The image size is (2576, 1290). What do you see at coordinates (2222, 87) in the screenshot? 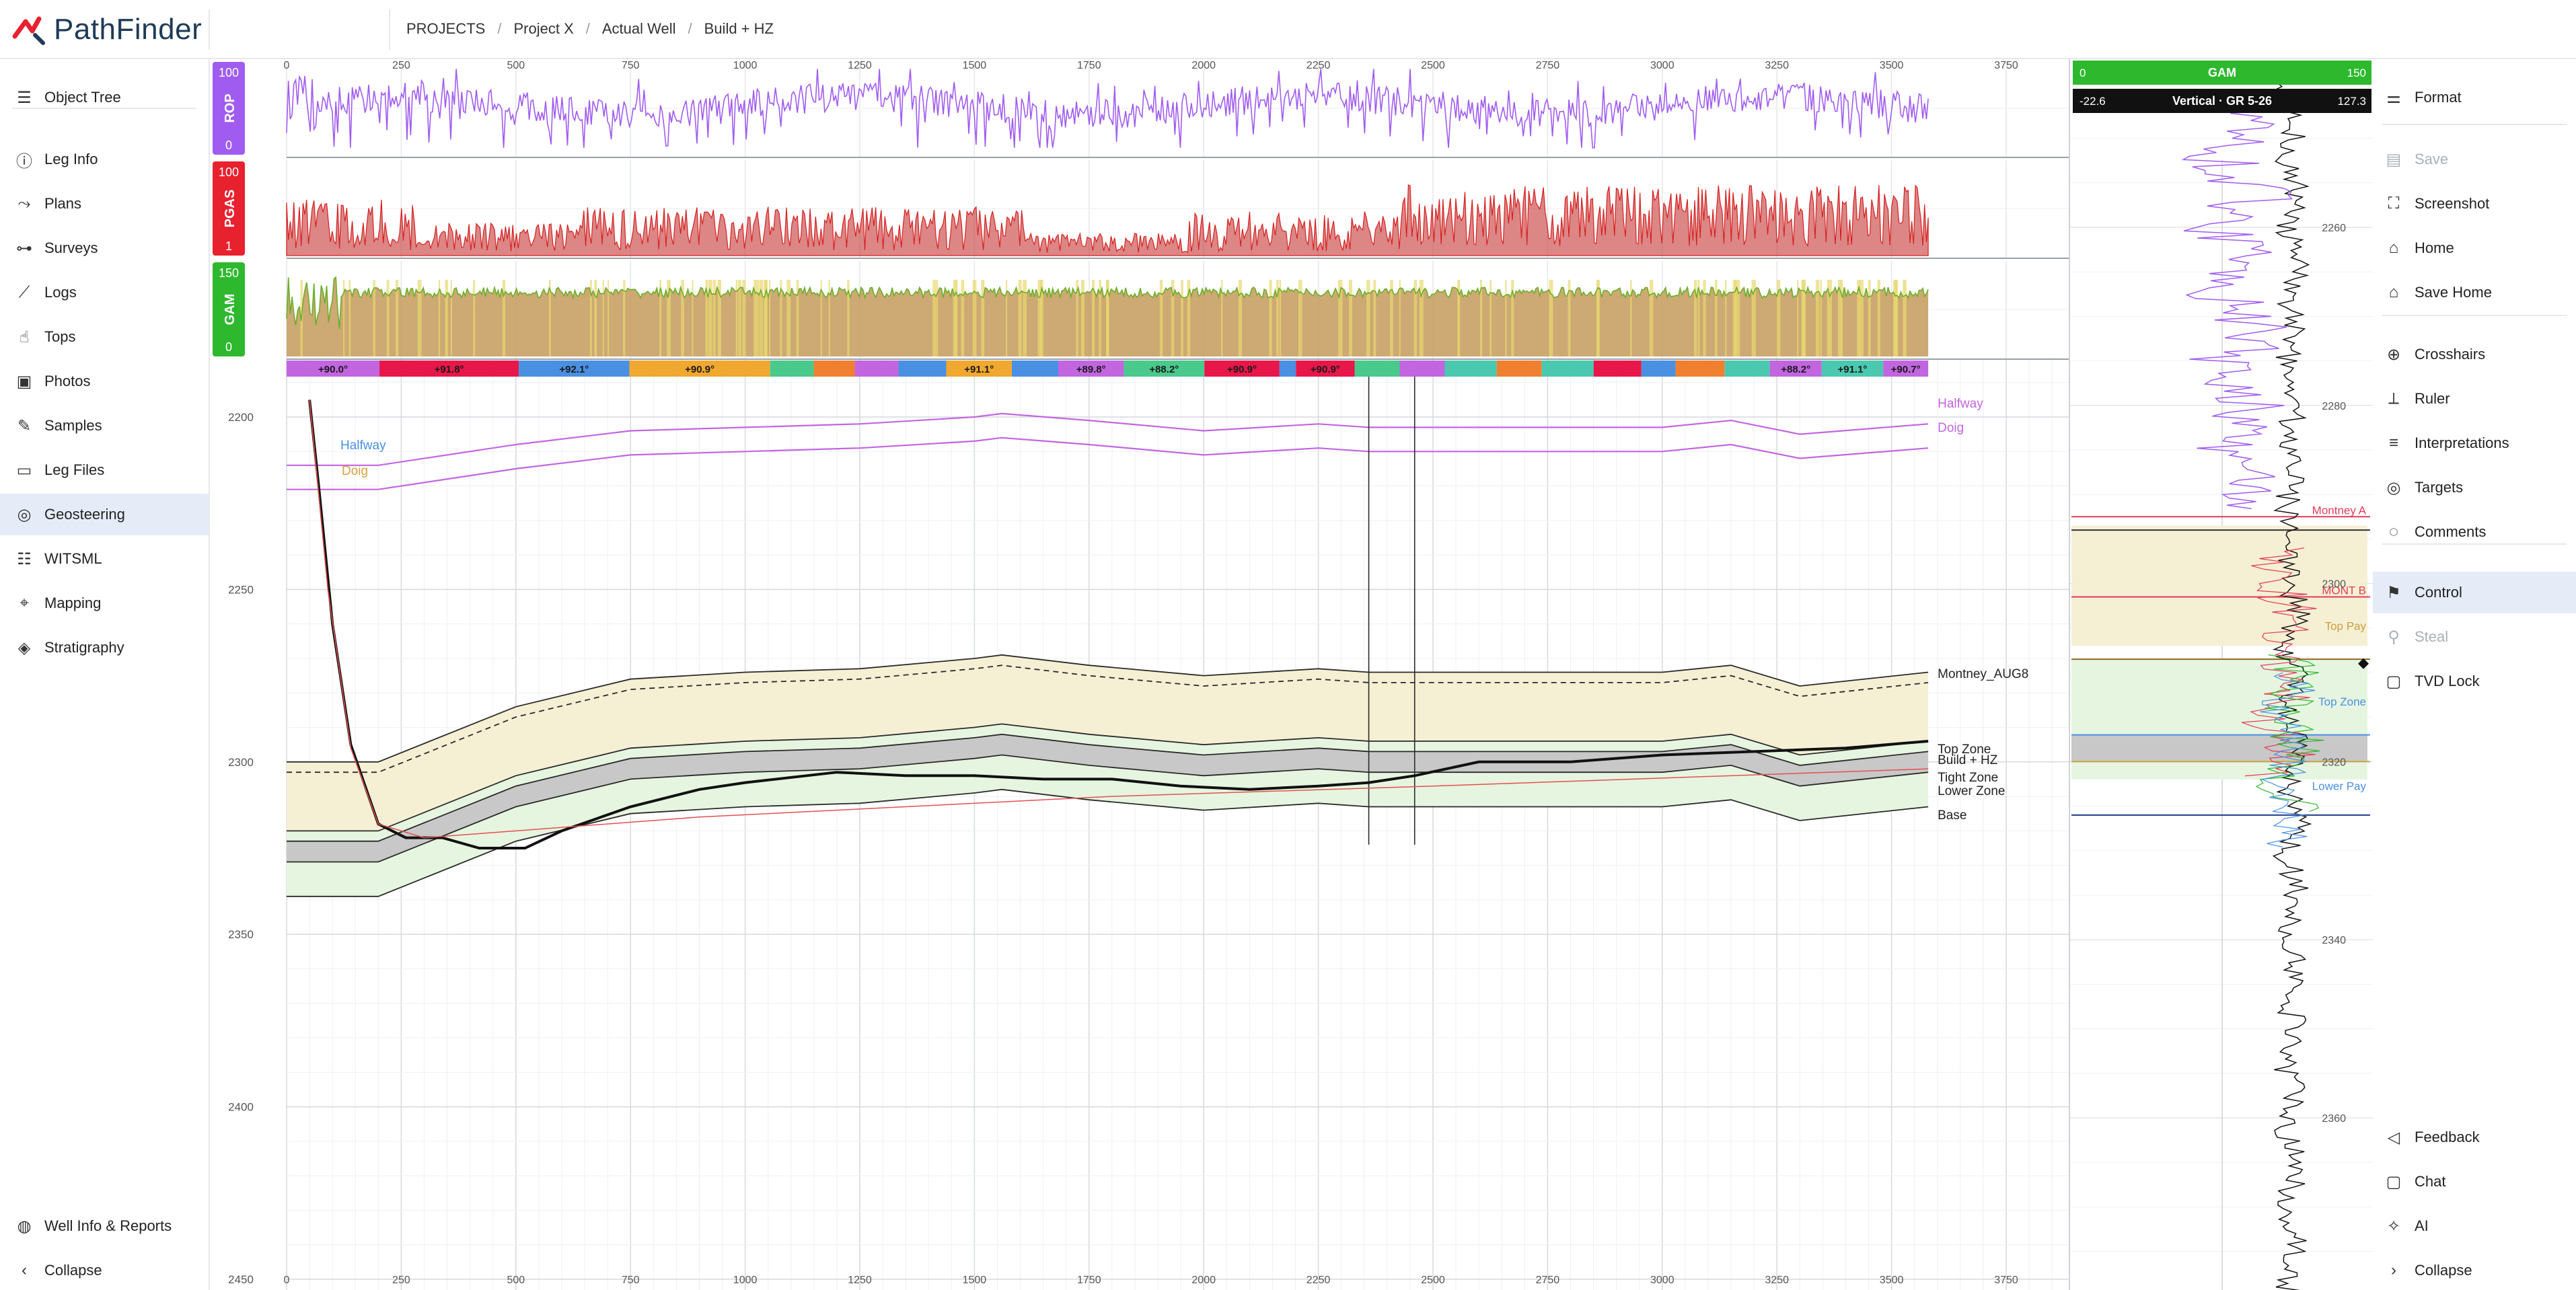
I see `vertical-panel-header: GAM 0 150 Vertical · GR 5-26 -22.6 127.3` at bounding box center [2222, 87].